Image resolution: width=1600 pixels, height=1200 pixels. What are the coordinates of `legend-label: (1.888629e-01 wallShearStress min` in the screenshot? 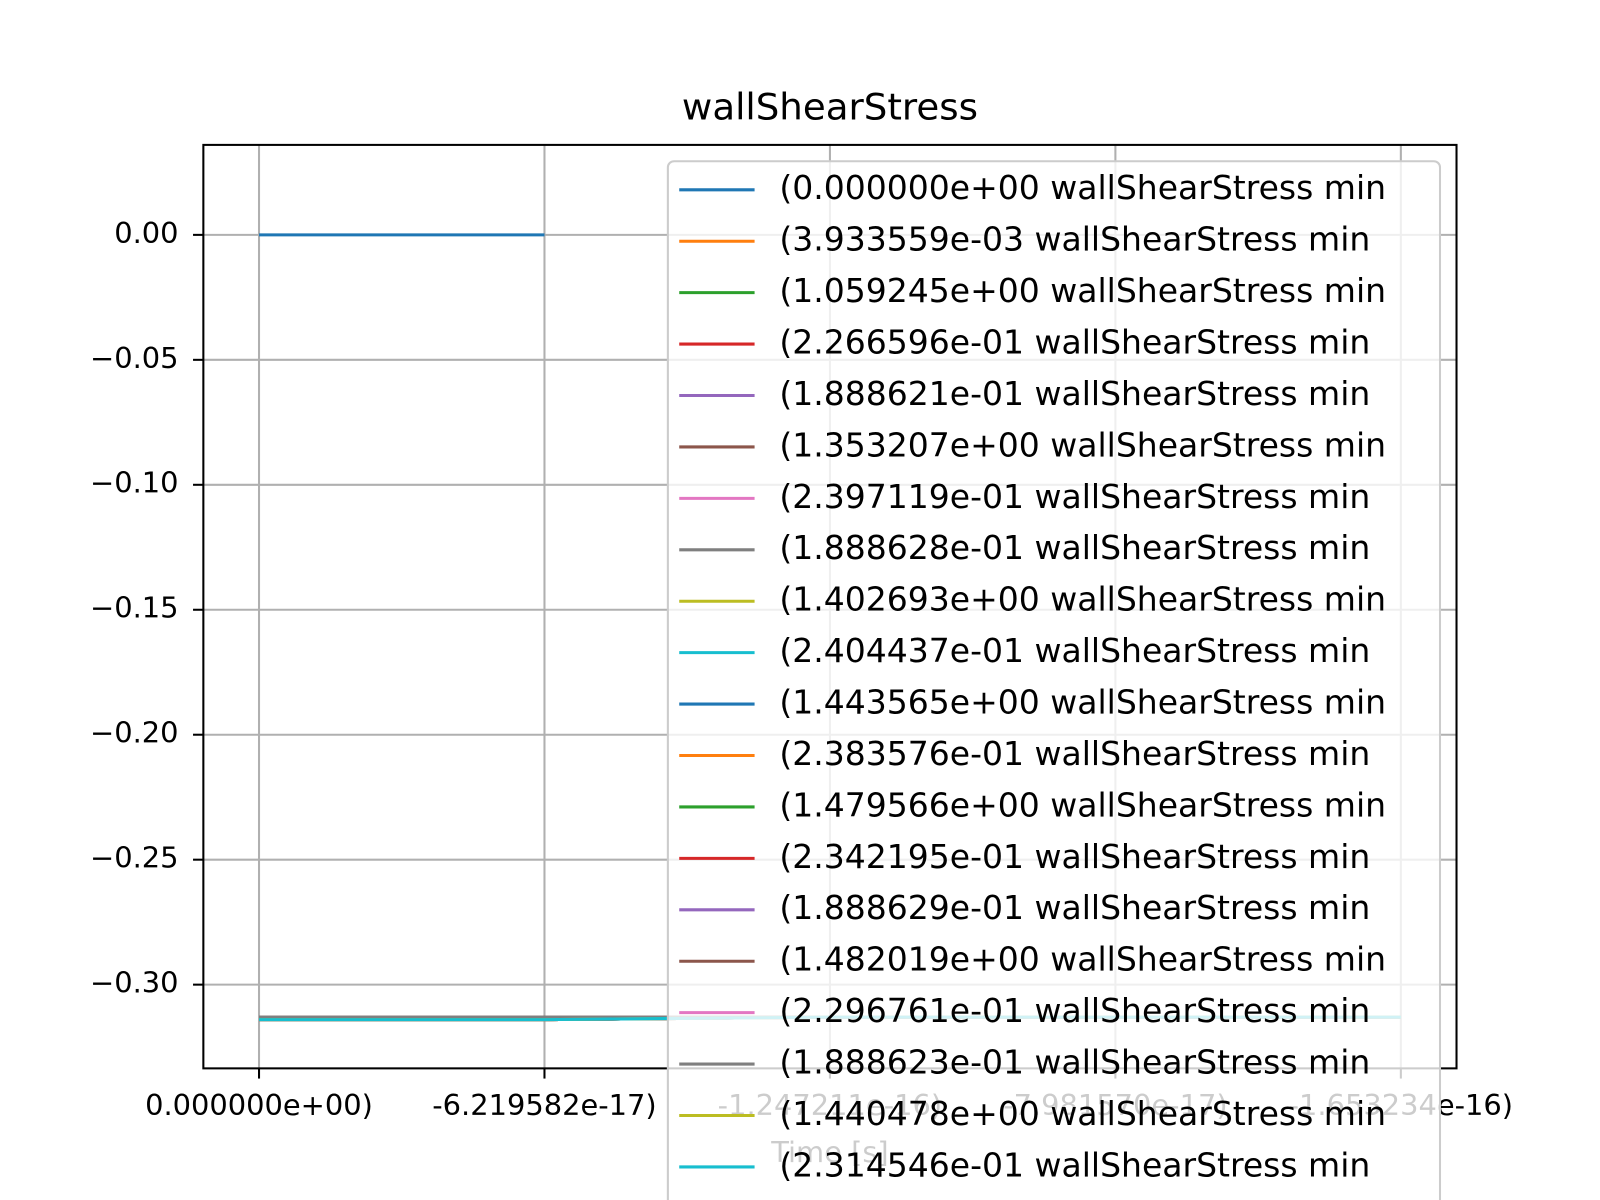 It's located at (1074, 908).